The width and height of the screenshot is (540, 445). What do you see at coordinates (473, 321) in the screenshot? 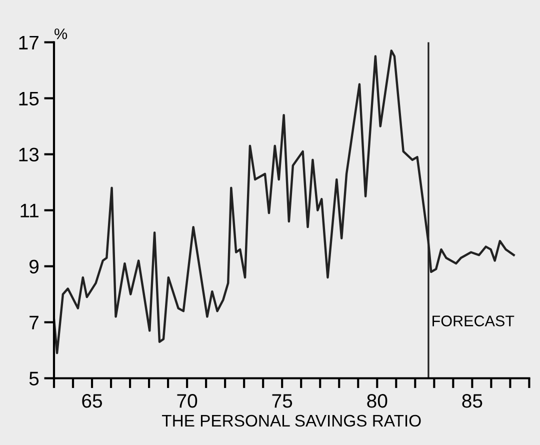
I see `ref-line-label: FORECAST` at bounding box center [473, 321].